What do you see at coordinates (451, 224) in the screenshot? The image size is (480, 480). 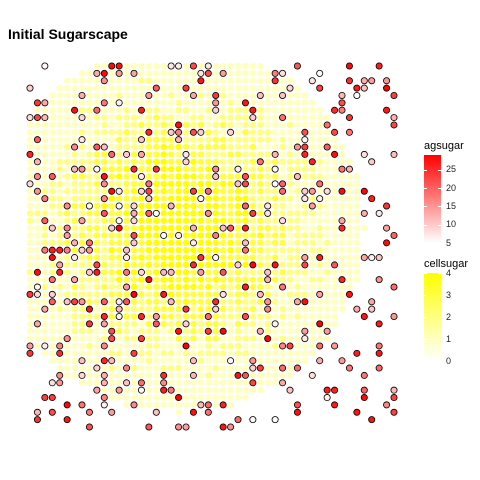 I see `legend-tick-label: 10` at bounding box center [451, 224].